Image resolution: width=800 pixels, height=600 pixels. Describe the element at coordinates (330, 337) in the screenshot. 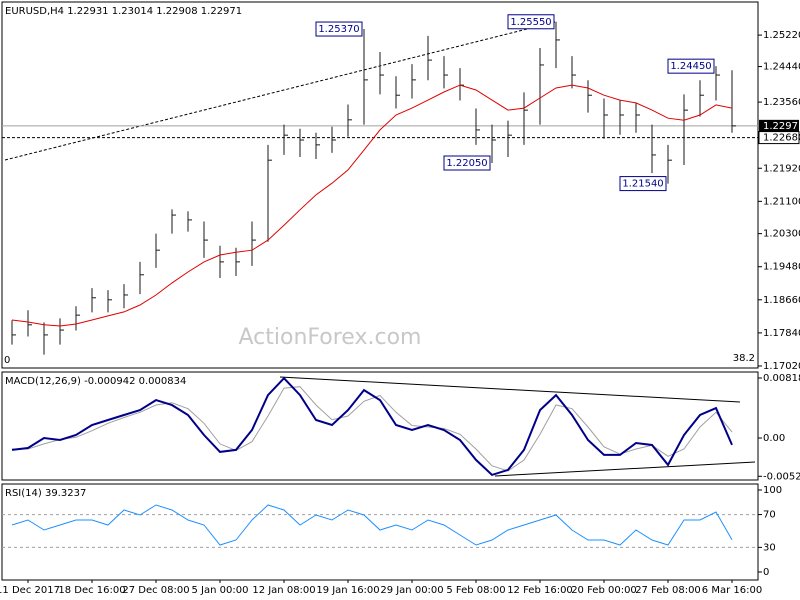

I see `watermark: ActionForex.com` at that location.